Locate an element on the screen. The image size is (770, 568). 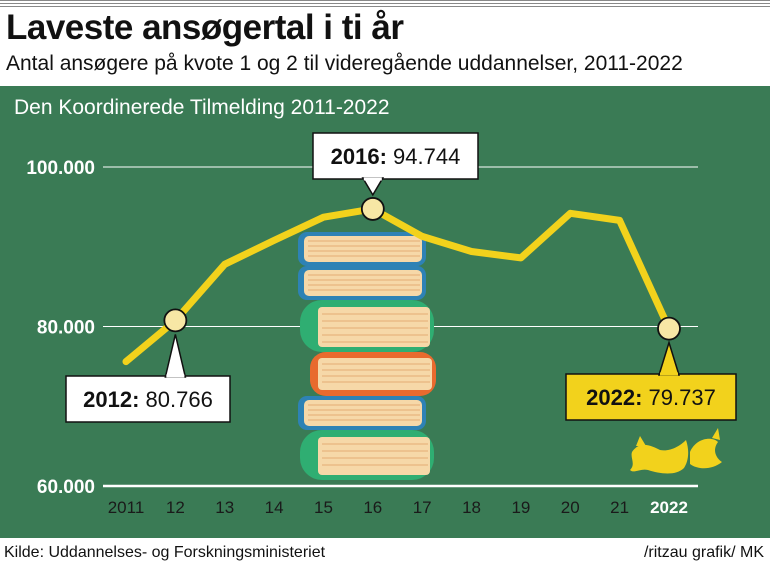
x-tick-label: 21 is located at coordinates (619, 507).